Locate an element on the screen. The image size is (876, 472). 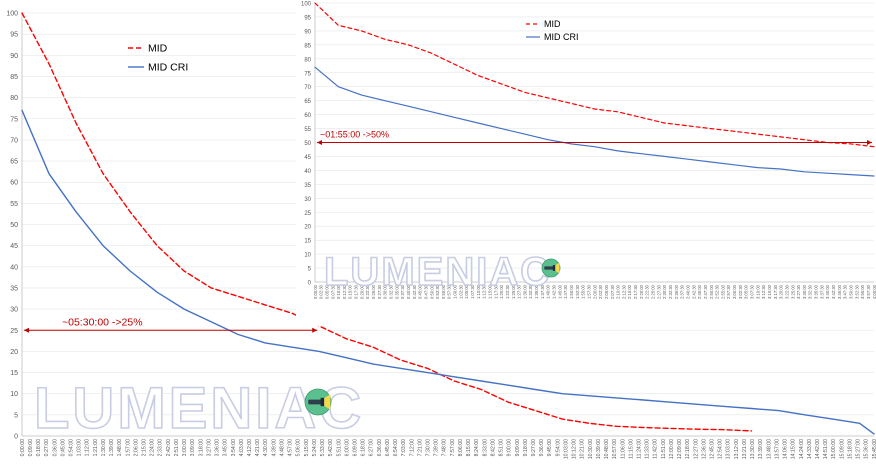
x-tick-label: 0:09:00 is located at coordinates (31, 447).